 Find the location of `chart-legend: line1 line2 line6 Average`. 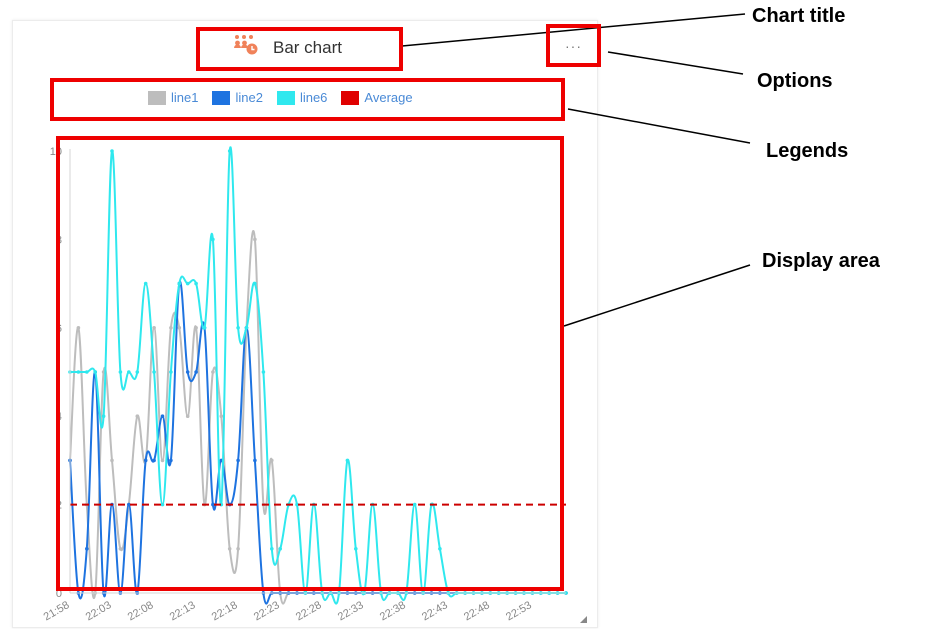

chart-legend: line1 line2 line6 Average is located at coordinates (280, 97).